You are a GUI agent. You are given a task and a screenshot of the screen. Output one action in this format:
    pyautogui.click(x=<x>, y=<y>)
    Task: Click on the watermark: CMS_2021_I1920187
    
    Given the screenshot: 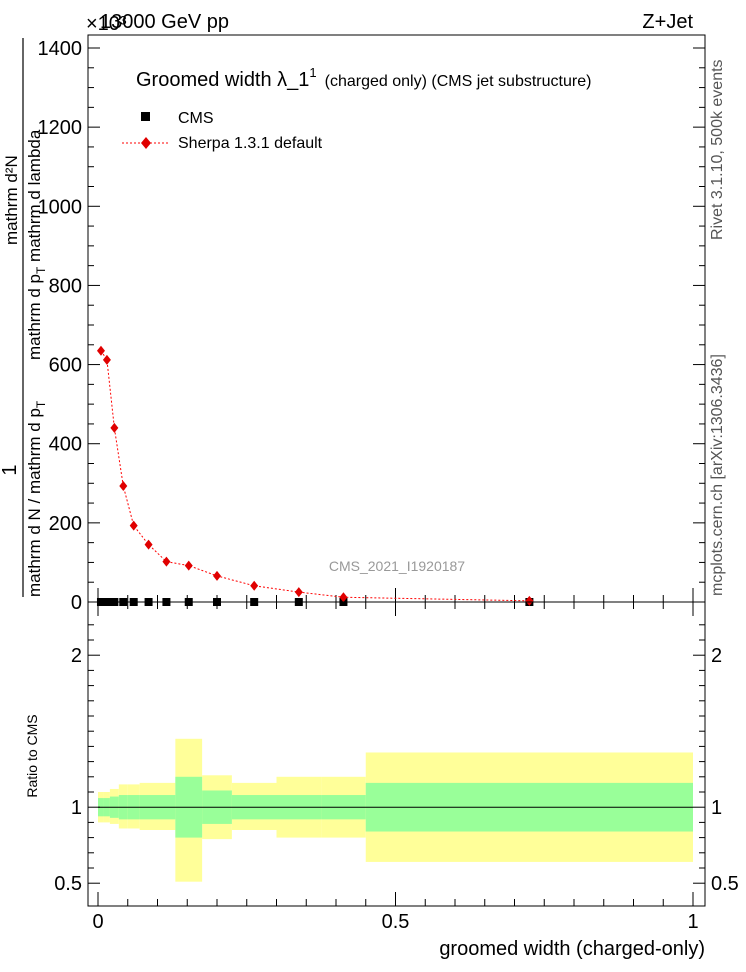 What is the action you would take?
    pyautogui.click(x=397, y=566)
    